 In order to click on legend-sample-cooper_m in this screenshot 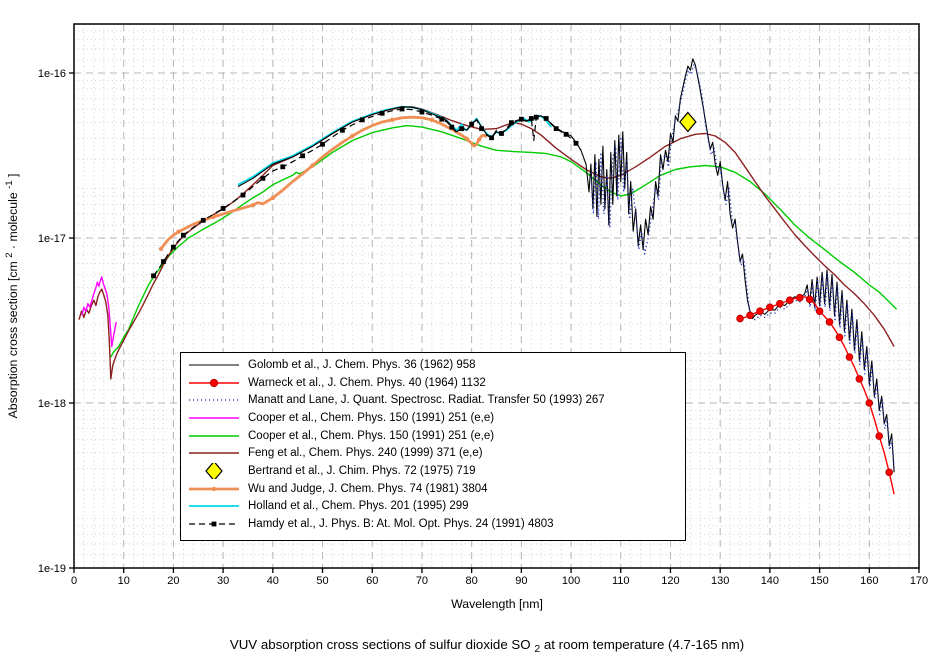, I will do `click(214, 418)`.